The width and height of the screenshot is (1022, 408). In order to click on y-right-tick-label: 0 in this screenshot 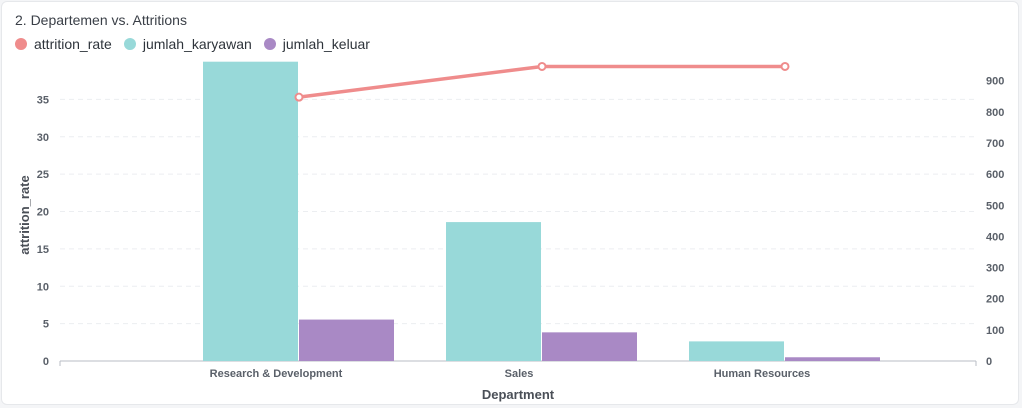, I will do `click(989, 362)`.